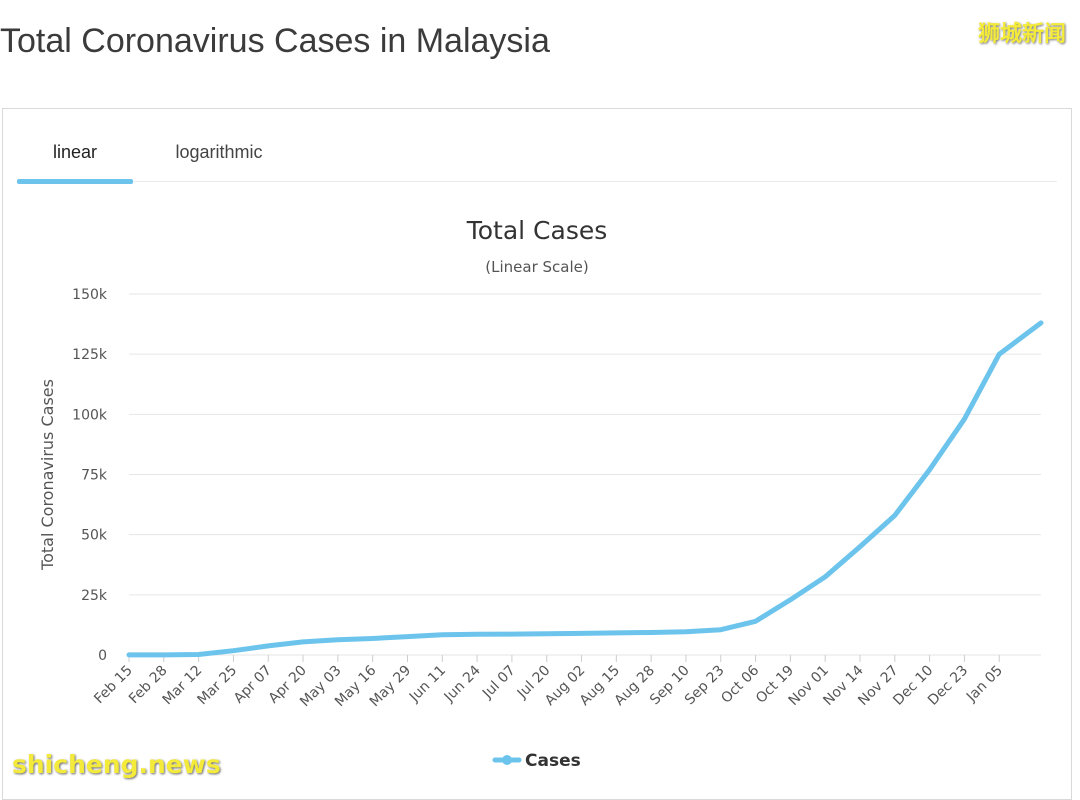 The width and height of the screenshot is (1080, 800). What do you see at coordinates (90, 355) in the screenshot?
I see `y-tick-label: 125k` at bounding box center [90, 355].